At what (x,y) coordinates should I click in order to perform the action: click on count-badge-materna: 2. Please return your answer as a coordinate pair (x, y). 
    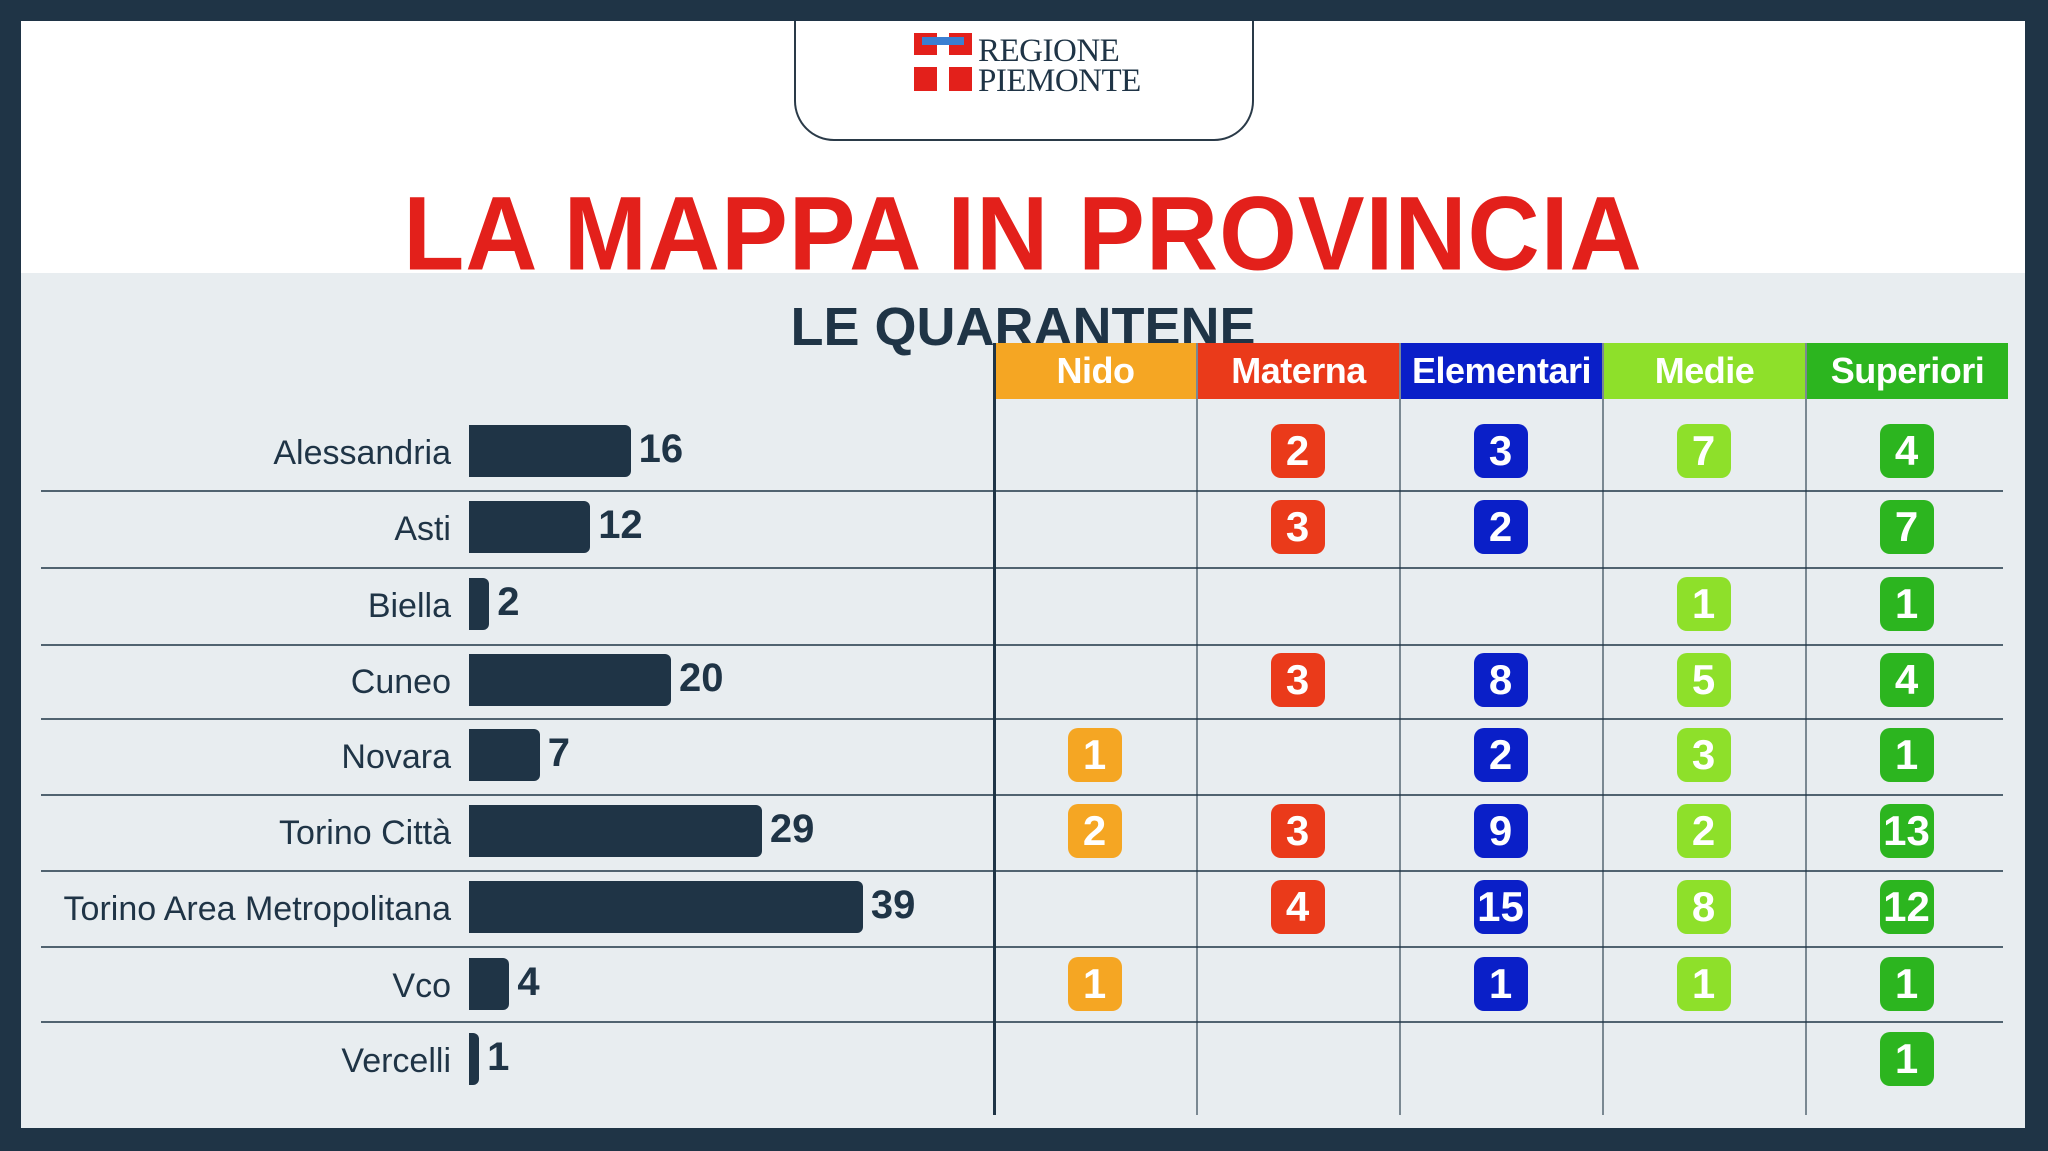
    Looking at the image, I should click on (1297, 451).